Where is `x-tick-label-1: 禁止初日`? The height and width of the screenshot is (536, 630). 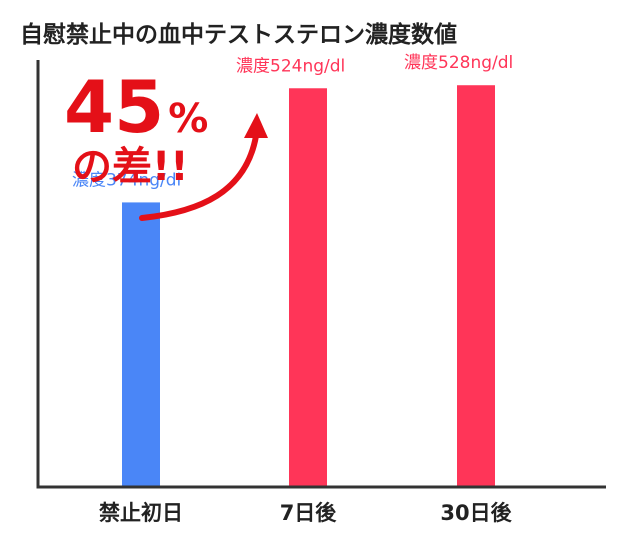 x-tick-label-1: 禁止初日 is located at coordinates (141, 513).